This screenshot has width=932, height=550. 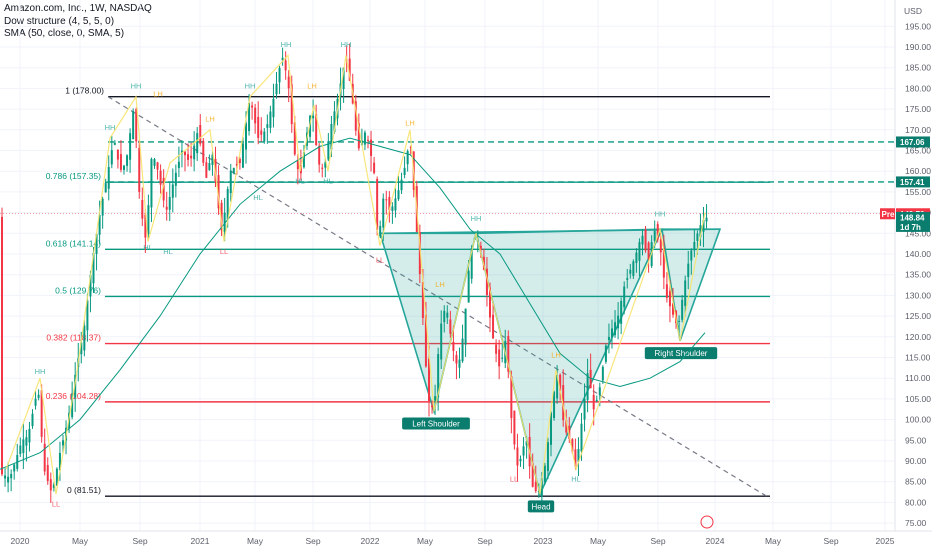 I want to click on head-label: Head, so click(x=540, y=506).